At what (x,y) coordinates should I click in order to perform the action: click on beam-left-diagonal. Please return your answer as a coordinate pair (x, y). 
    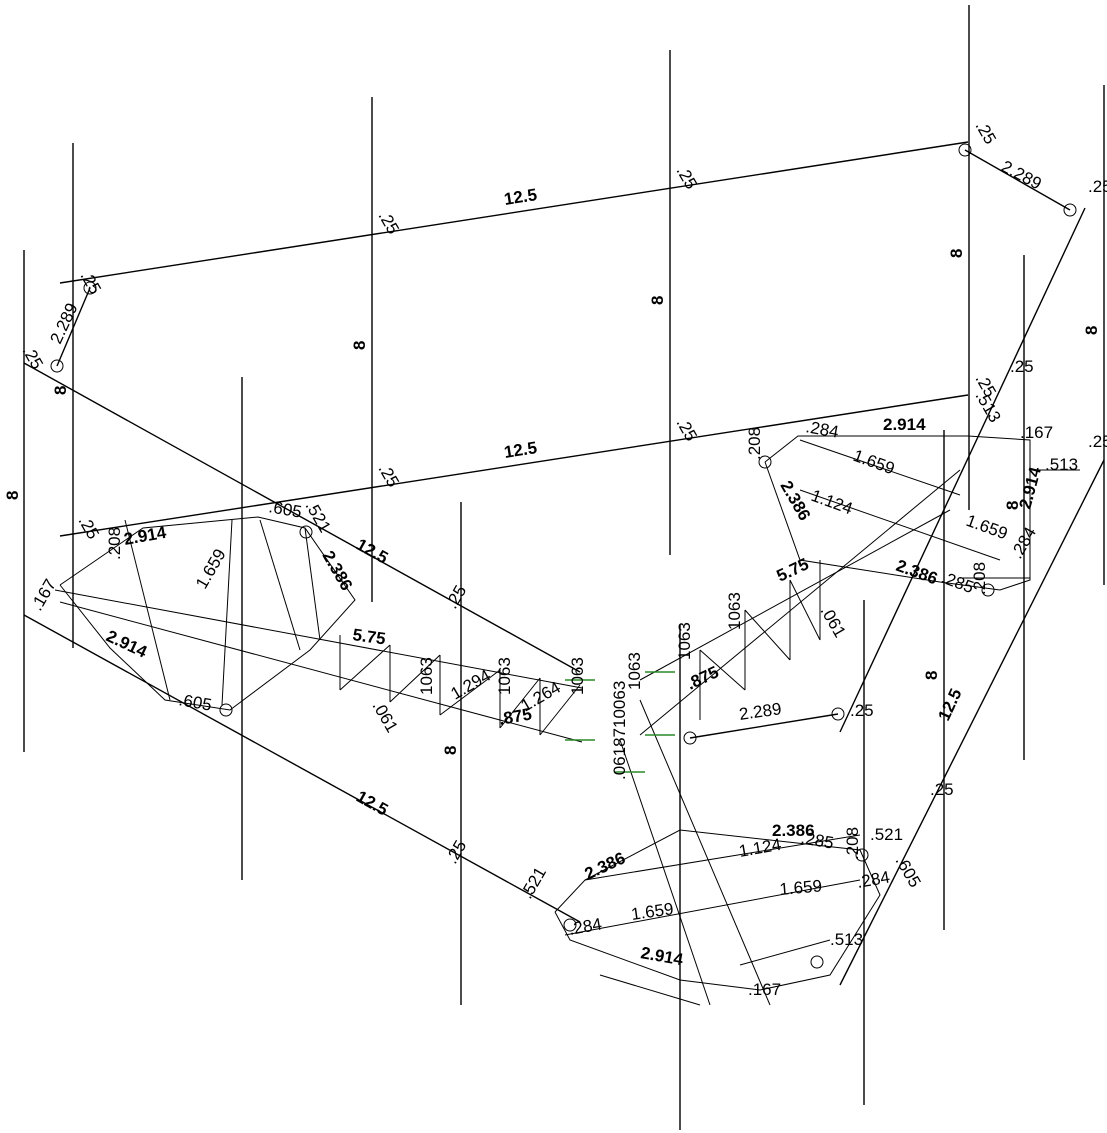
    Looking at the image, I should click on (302, 517).